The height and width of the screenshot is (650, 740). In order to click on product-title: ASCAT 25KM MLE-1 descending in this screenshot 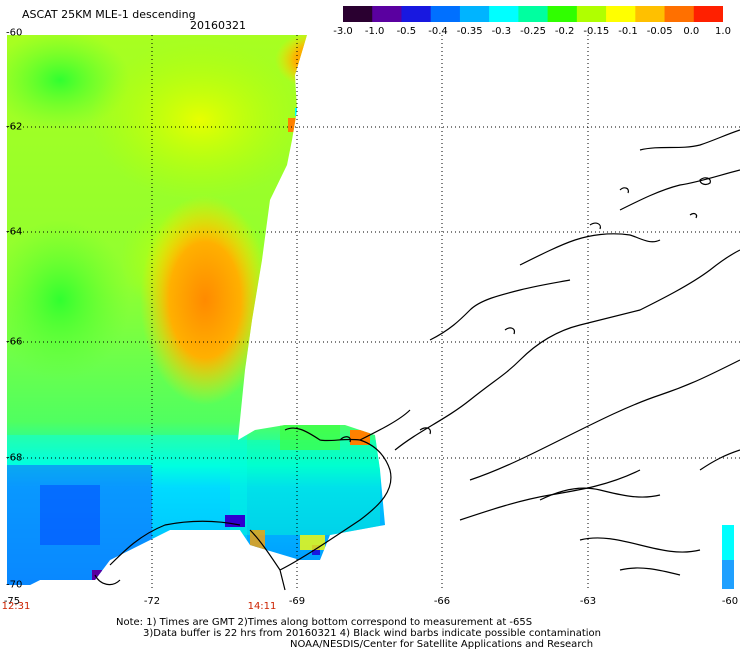, I will do `click(109, 14)`.